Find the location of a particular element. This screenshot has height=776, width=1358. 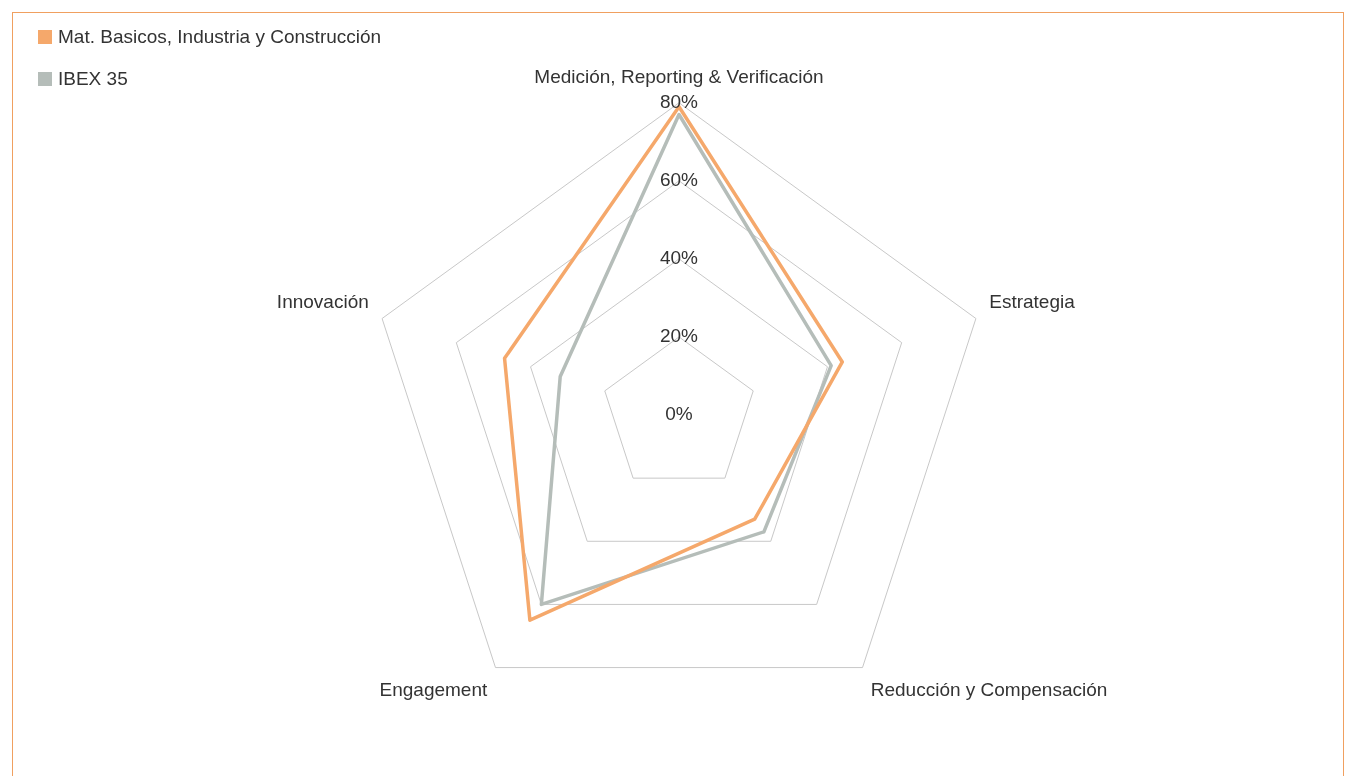

y-tick-label: 40% is located at coordinates (679, 258).